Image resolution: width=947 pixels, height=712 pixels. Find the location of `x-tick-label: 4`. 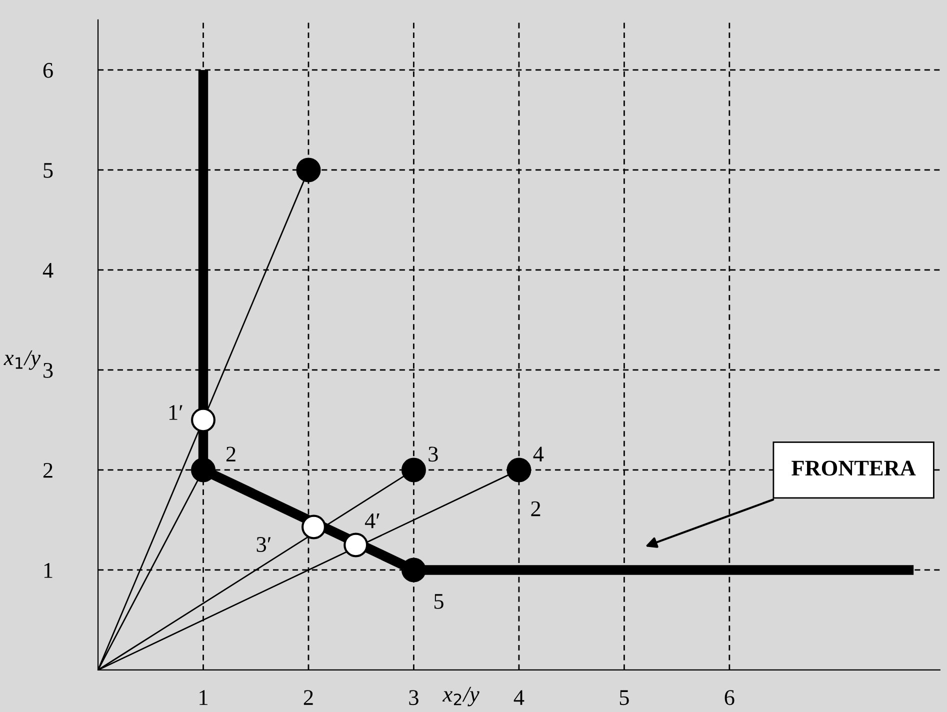

x-tick-label: 4 is located at coordinates (519, 697).